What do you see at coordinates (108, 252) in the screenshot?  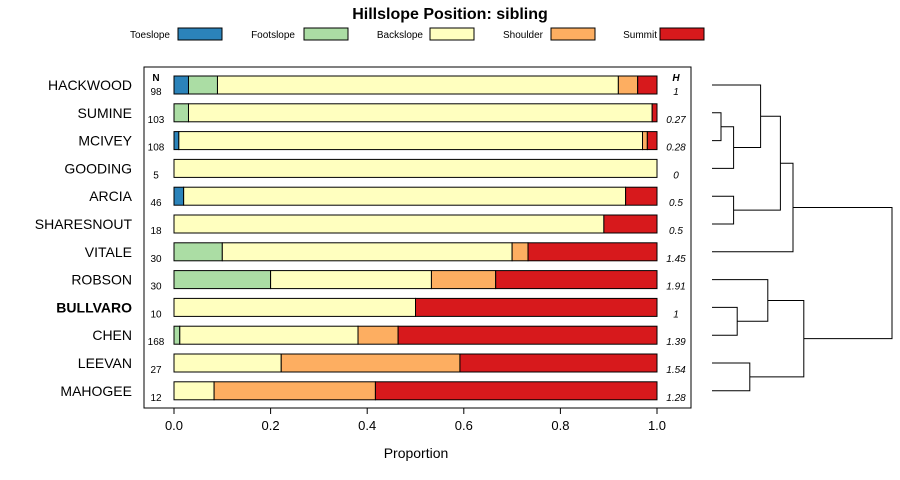 I see `series-label: VITALE` at bounding box center [108, 252].